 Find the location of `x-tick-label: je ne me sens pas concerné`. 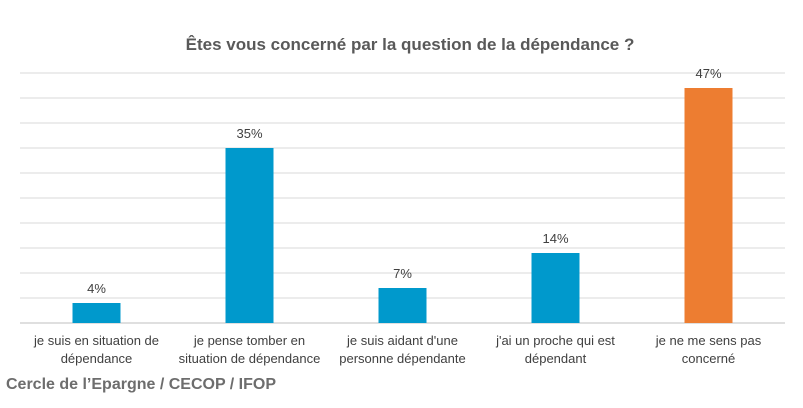

x-tick-label: je ne me sens pas concerné is located at coordinates (708, 349).